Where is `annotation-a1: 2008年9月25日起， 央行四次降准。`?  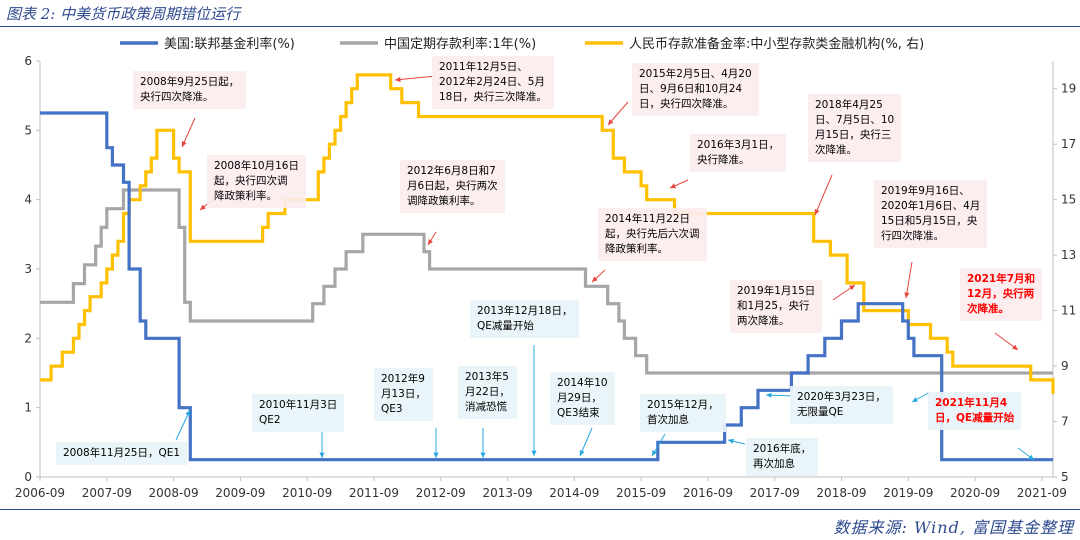 annotation-a1: 2008年9月25日起， 央行四次降准。 is located at coordinates (190, 90).